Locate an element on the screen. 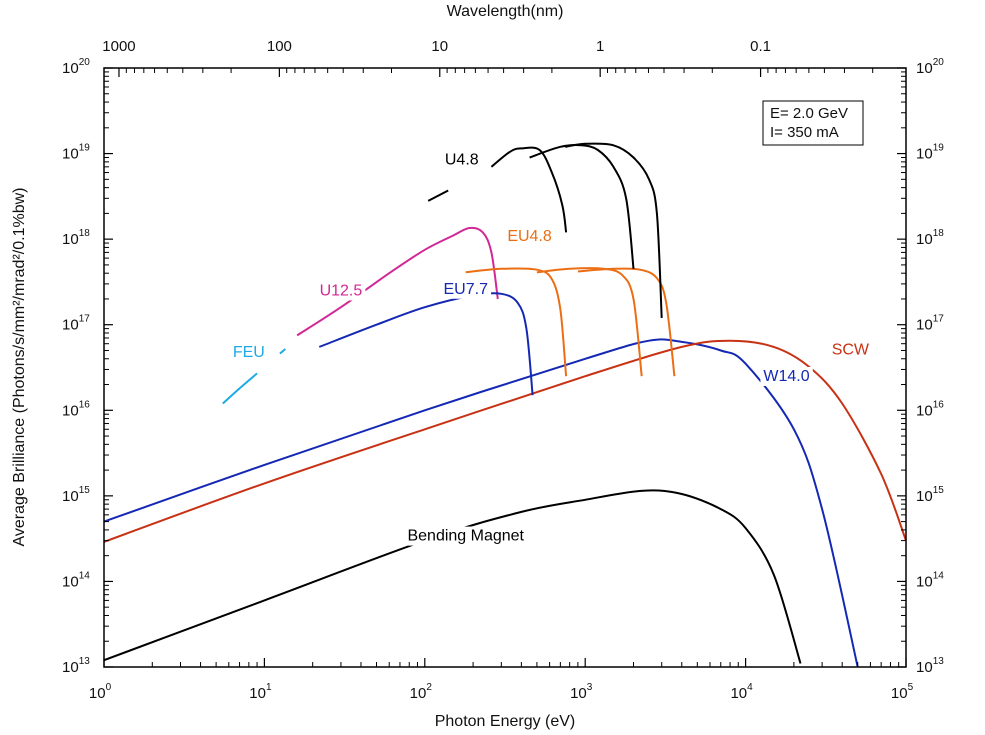 The height and width of the screenshot is (735, 985). annotation-scw: SCW is located at coordinates (851, 349).